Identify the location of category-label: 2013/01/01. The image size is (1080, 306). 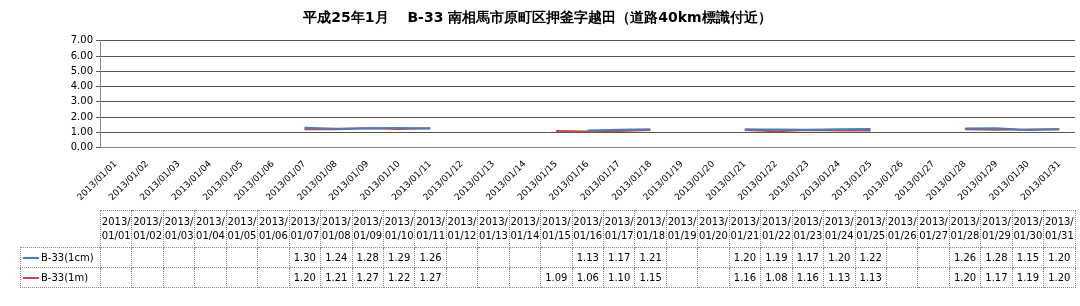
(116, 228).